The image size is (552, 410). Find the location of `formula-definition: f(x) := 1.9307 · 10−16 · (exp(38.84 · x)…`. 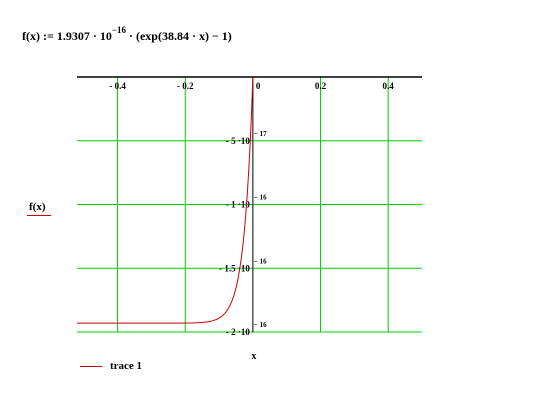

formula-definition: f(x) := 1.9307 · 10−16 · (exp(38.84 · x)… is located at coordinates (127, 34).